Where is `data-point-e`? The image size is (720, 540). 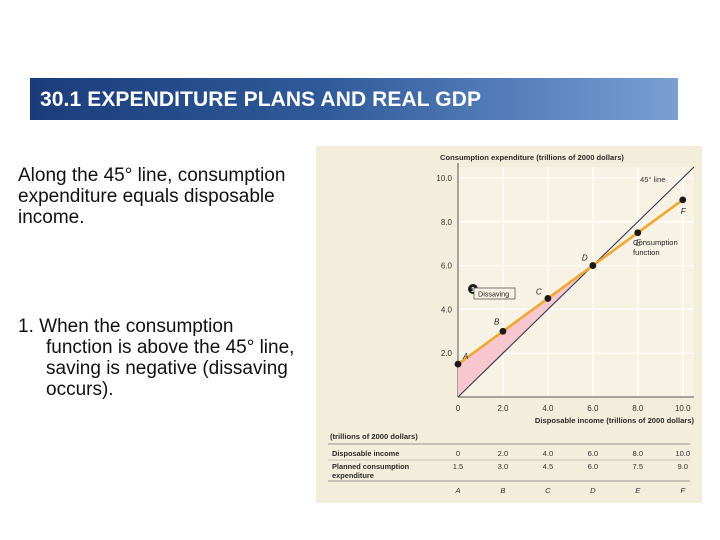
data-point-e is located at coordinates (638, 233).